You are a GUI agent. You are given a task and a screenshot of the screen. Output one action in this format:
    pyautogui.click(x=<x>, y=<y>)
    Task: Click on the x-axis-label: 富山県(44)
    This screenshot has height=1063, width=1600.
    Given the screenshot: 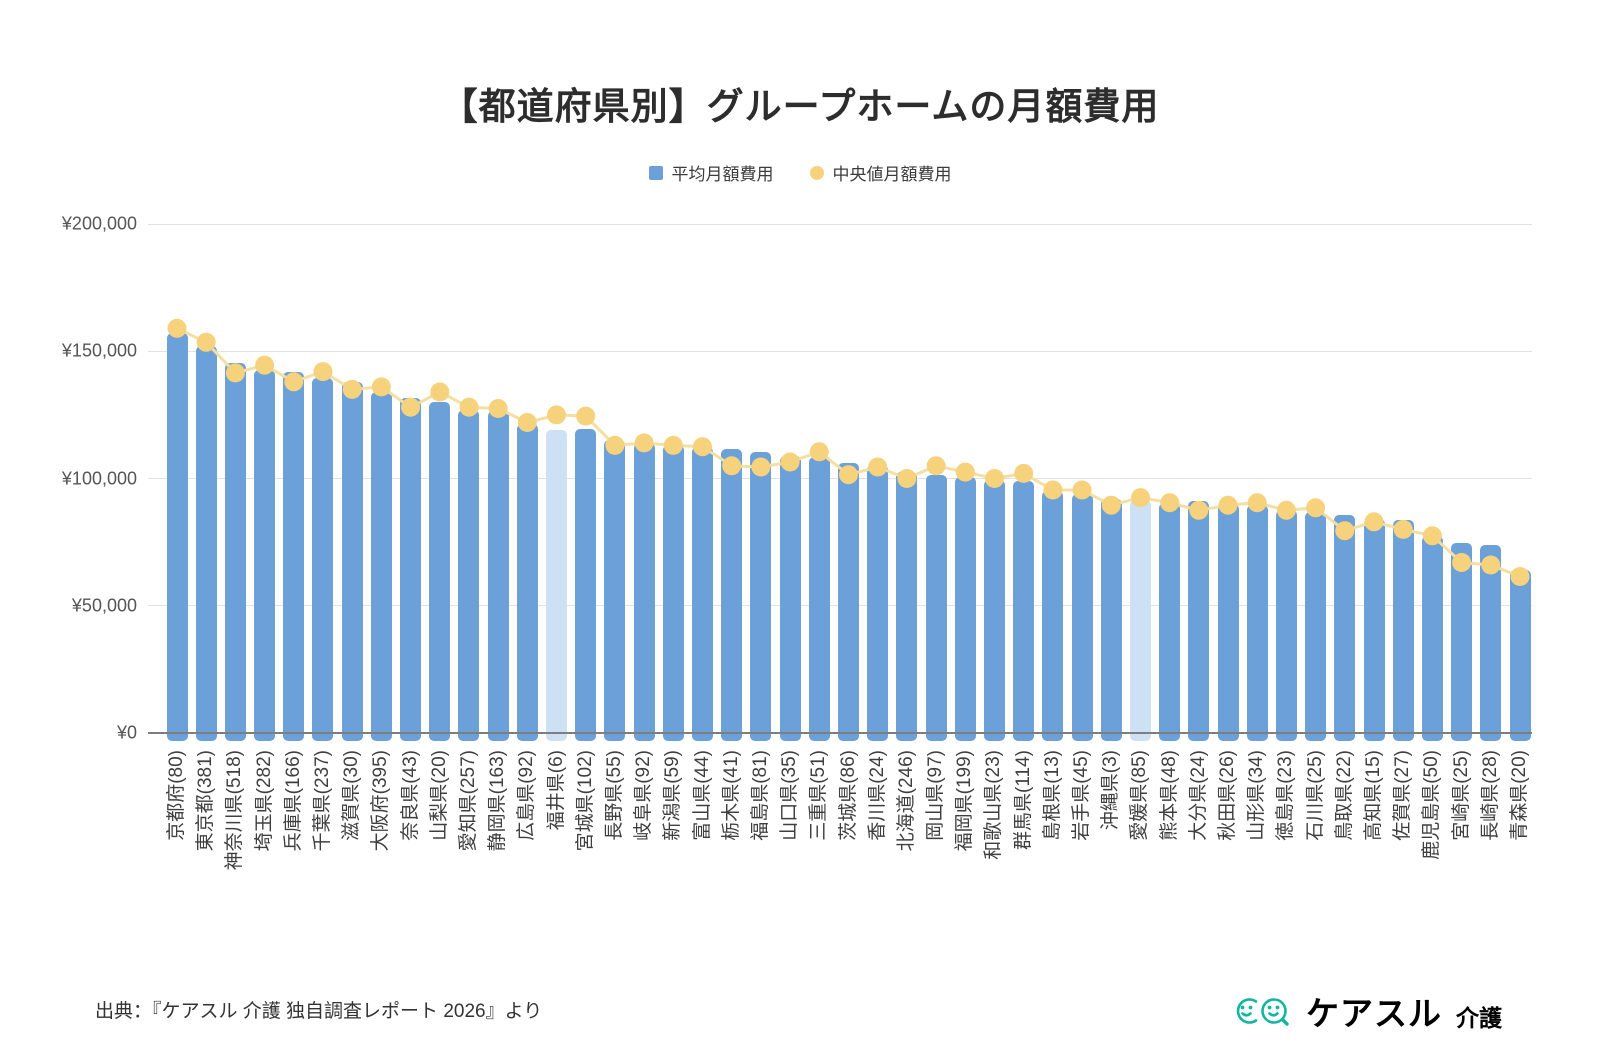 What is the action you would take?
    pyautogui.click(x=702, y=795)
    